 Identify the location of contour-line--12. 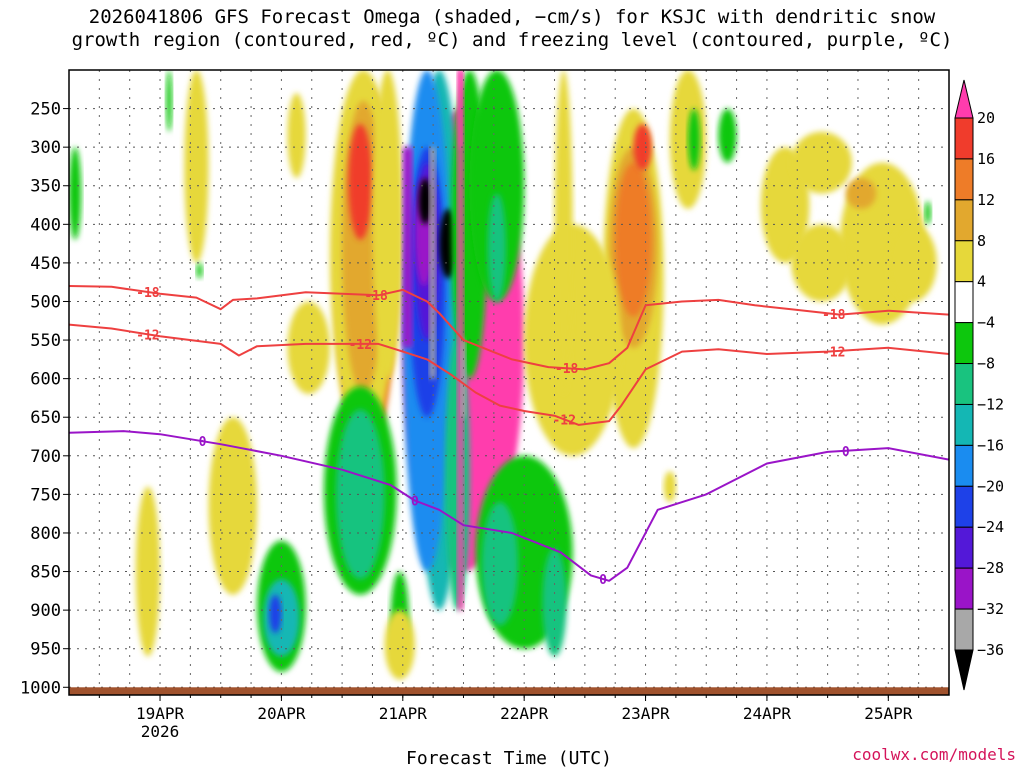
(509, 374).